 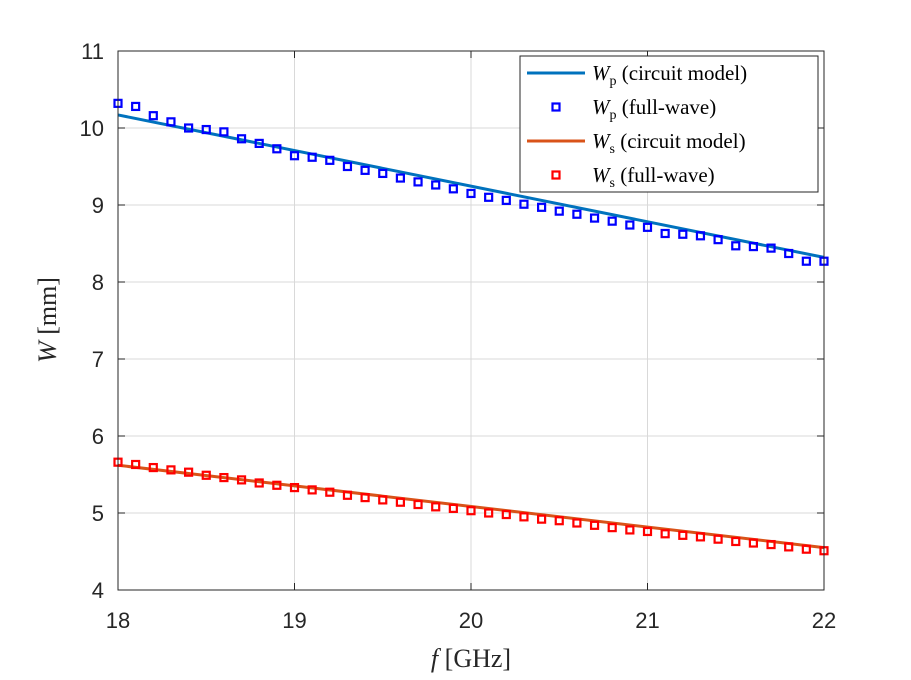 I want to click on legend-label: Ws (full-wave), so click(x=653, y=177).